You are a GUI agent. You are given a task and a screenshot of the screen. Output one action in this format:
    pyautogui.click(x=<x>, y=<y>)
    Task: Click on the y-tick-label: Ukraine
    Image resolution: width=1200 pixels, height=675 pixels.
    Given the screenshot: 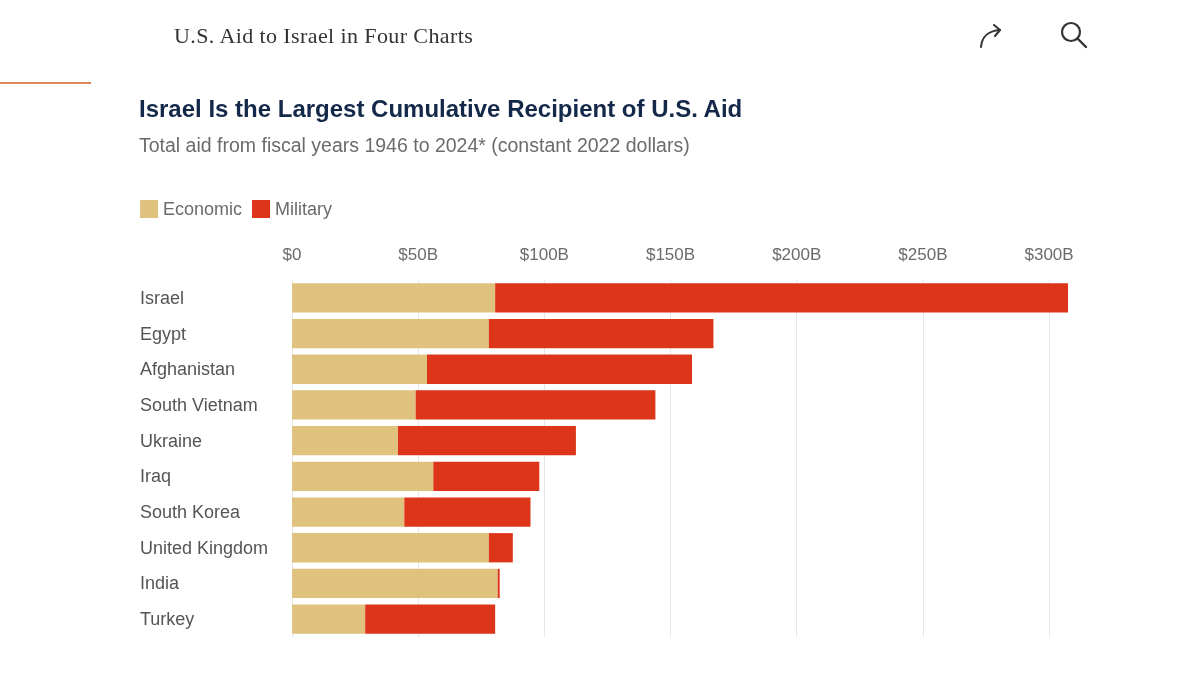 What is the action you would take?
    pyautogui.click(x=171, y=440)
    